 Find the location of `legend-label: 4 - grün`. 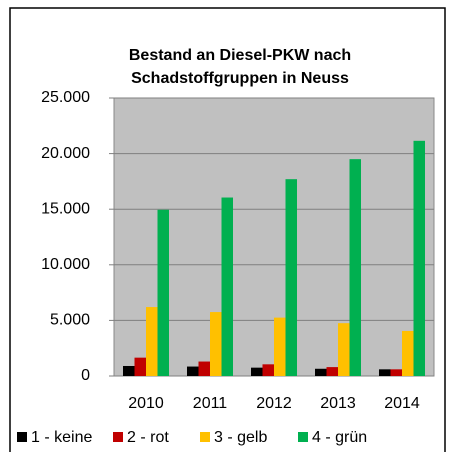

legend-label: 4 - grün is located at coordinates (339, 437).